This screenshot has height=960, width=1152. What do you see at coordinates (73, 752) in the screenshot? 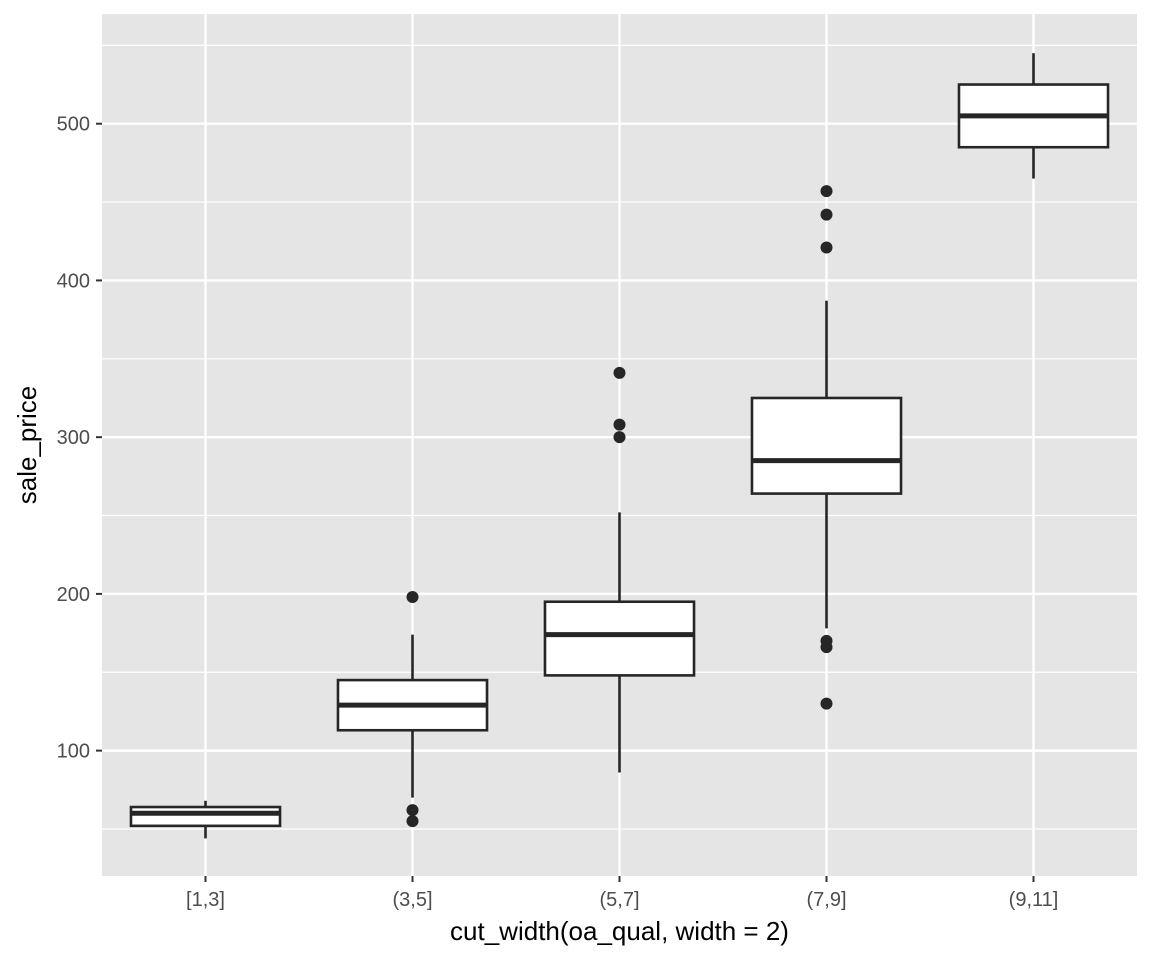
I see `y-tick-label: 100` at bounding box center [73, 752].